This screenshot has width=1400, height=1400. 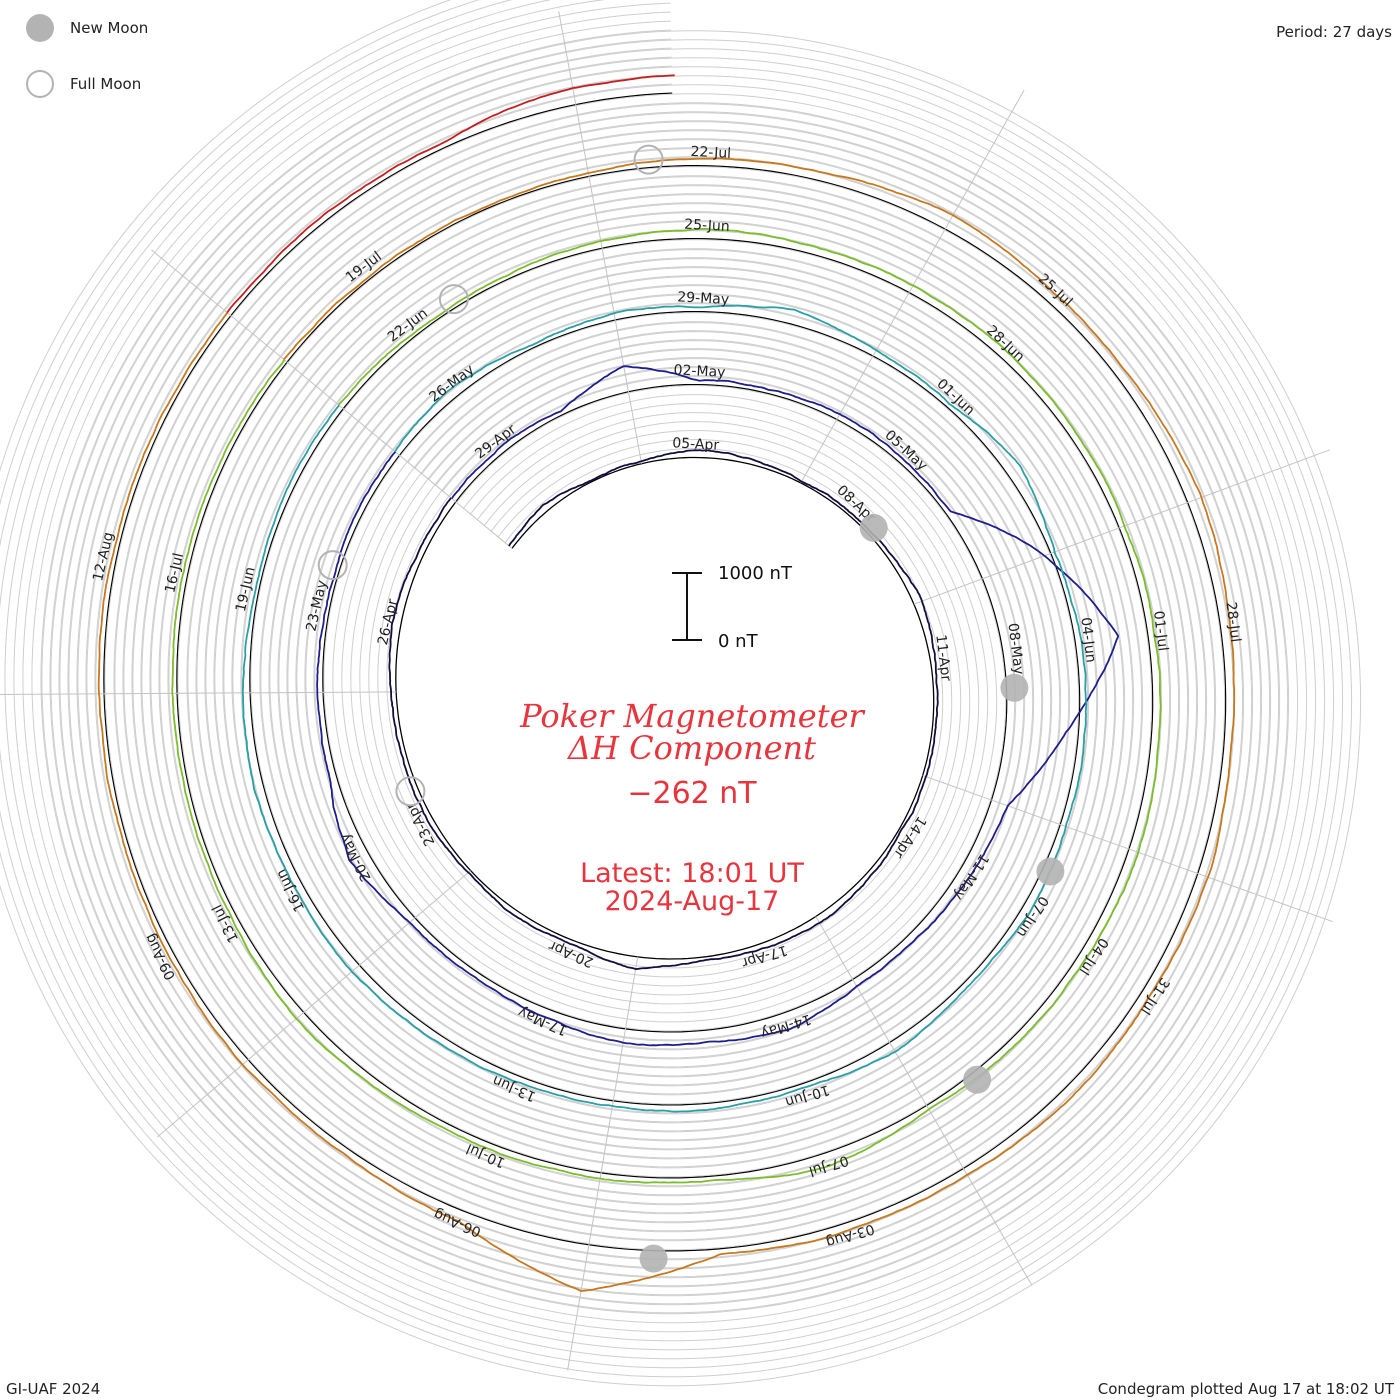 What do you see at coordinates (710, 153) in the screenshot?
I see `date-label: 22-Jul` at bounding box center [710, 153].